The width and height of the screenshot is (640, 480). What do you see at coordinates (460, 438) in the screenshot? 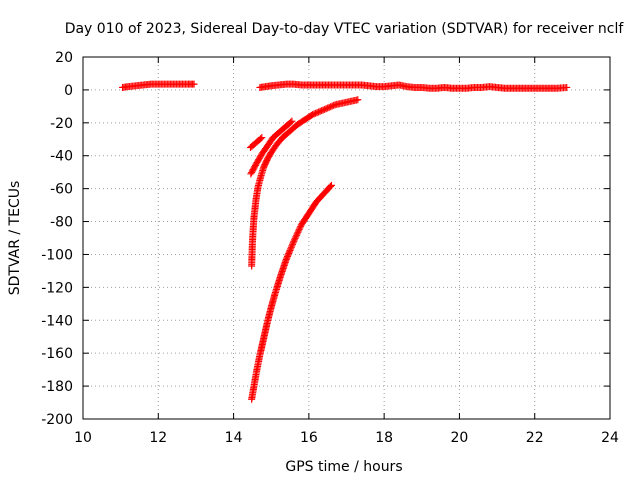
I see `x-tick-label: 20` at bounding box center [460, 438].